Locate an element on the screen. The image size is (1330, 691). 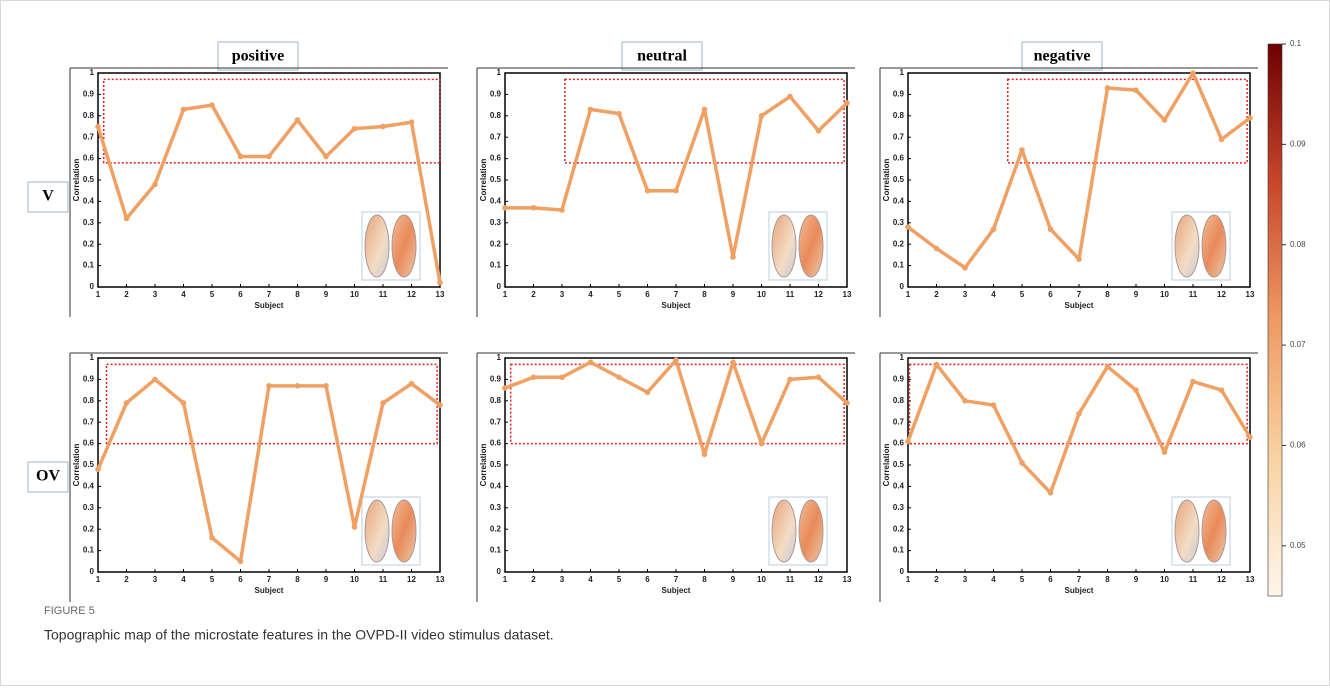
column-header: positive is located at coordinates (258, 56).